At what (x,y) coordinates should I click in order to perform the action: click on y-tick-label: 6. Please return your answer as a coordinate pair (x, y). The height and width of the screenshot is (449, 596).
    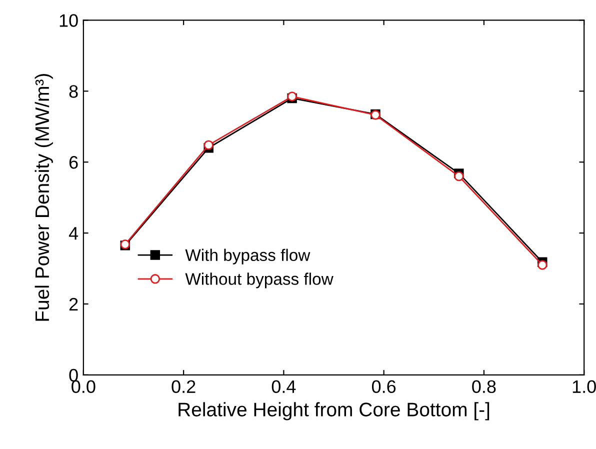
    Looking at the image, I should click on (73, 162).